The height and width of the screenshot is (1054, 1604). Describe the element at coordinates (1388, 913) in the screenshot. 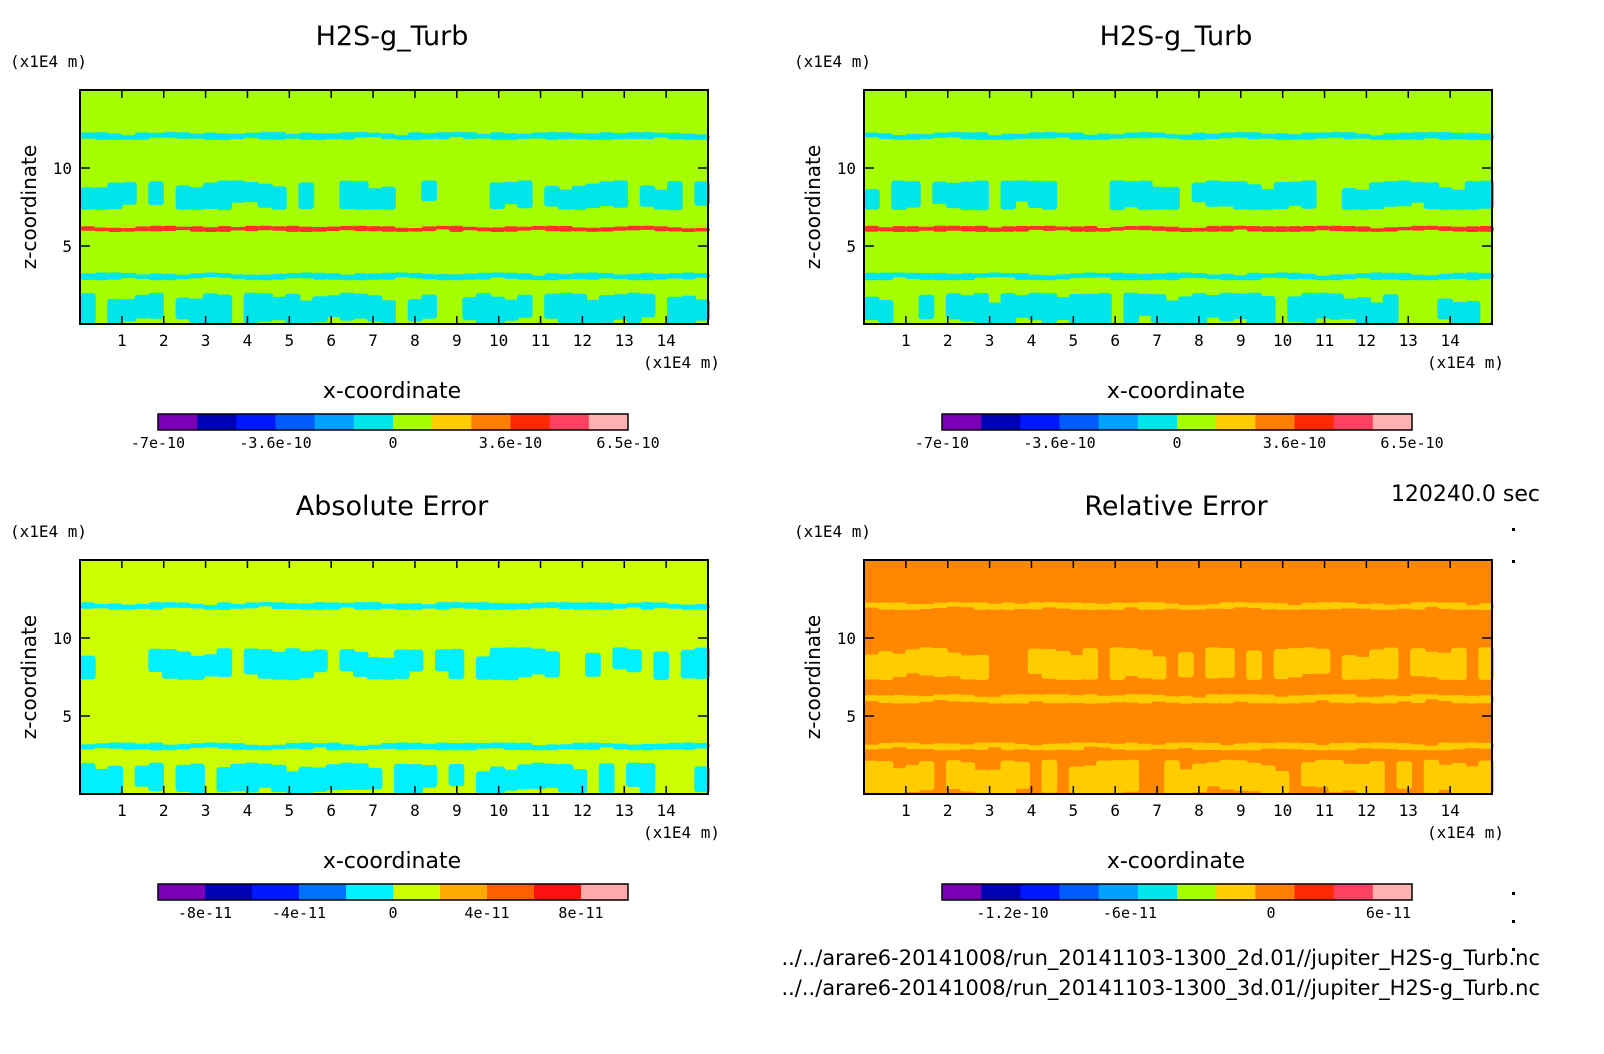

I see `colorbar-tick-label: 6e-11` at that location.